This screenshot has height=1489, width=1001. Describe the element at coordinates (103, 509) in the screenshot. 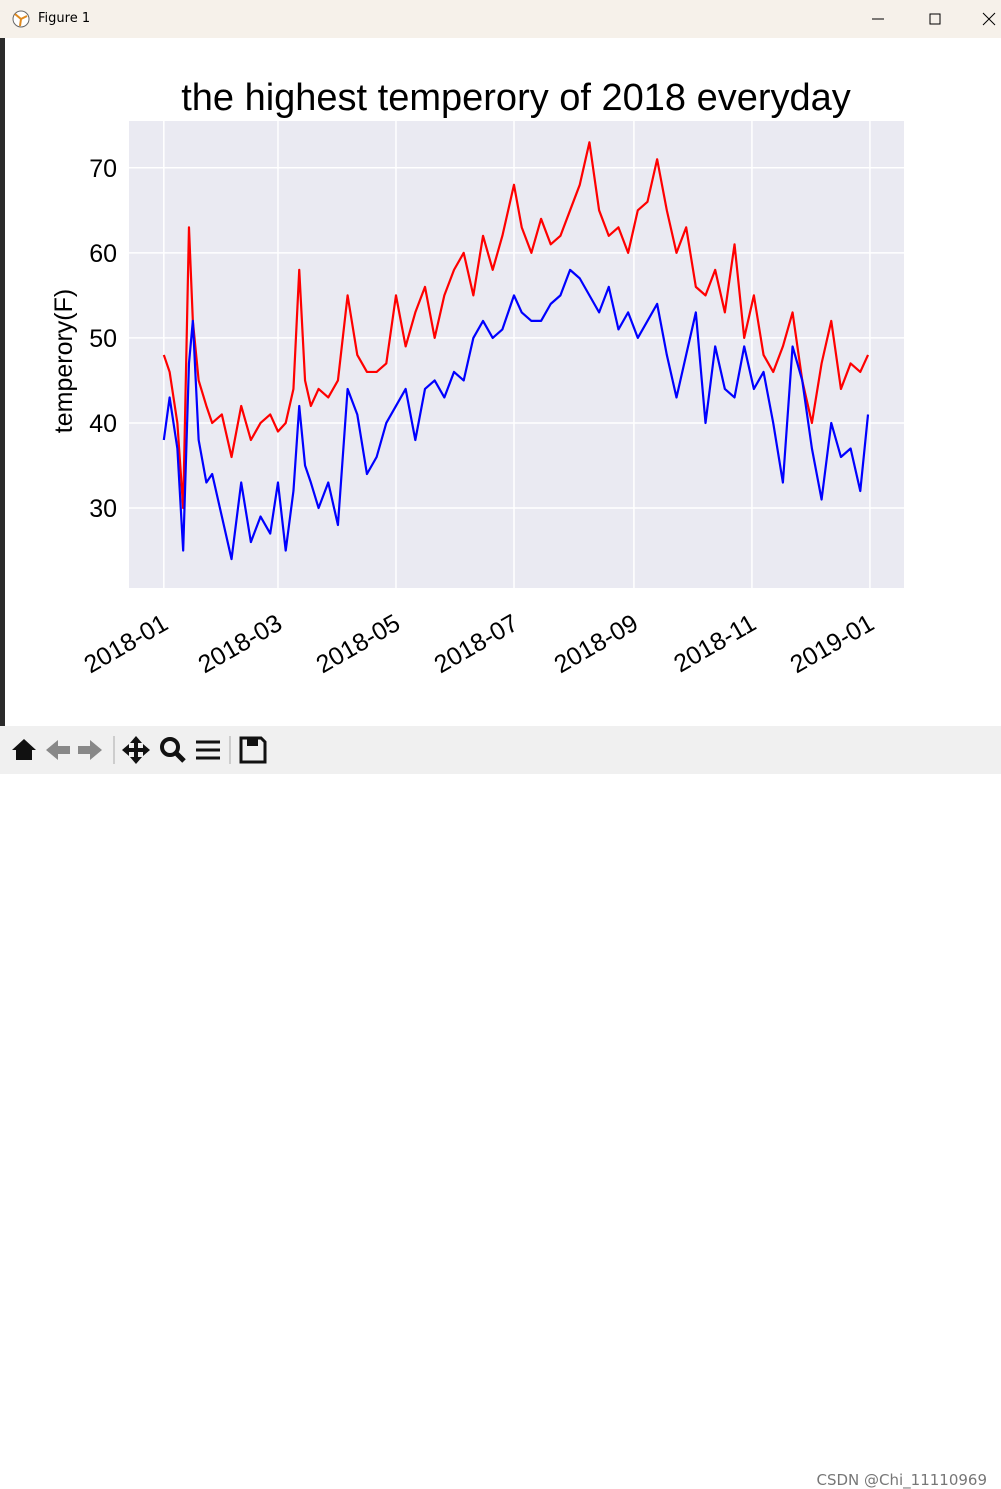

I see `y-tick-label: 30` at that location.